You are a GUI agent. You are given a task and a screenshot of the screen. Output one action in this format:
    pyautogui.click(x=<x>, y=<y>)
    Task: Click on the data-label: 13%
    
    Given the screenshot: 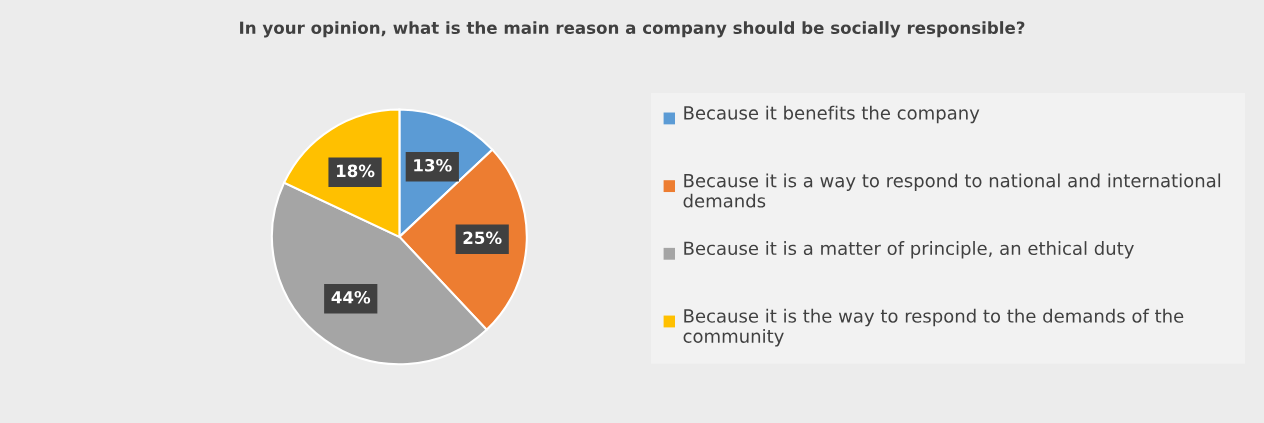 What is the action you would take?
    pyautogui.click(x=433, y=165)
    